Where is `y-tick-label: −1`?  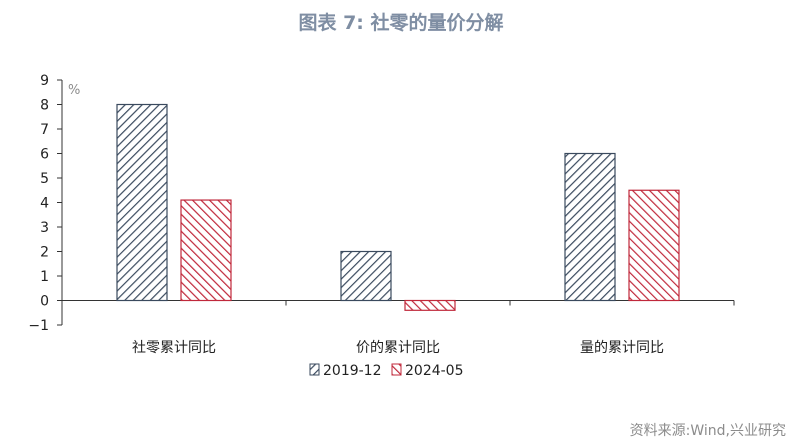
y-tick-label: −1 is located at coordinates (38, 326).